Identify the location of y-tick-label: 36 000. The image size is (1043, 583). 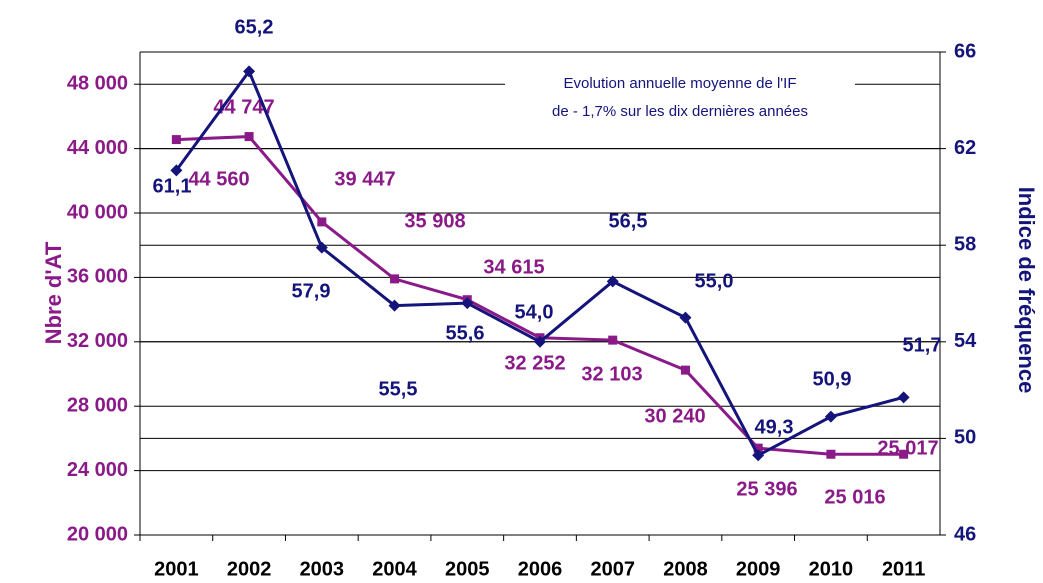
(97, 277).